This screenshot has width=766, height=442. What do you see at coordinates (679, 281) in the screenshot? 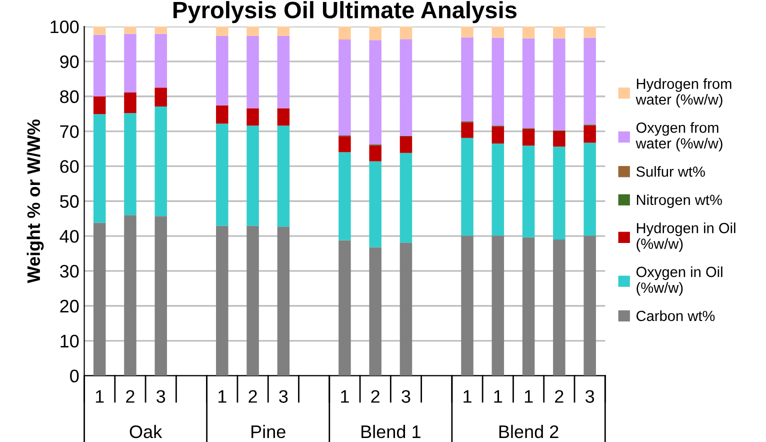
I see `legend-label: Oxygen in Oil (%w/w)` at bounding box center [679, 281].